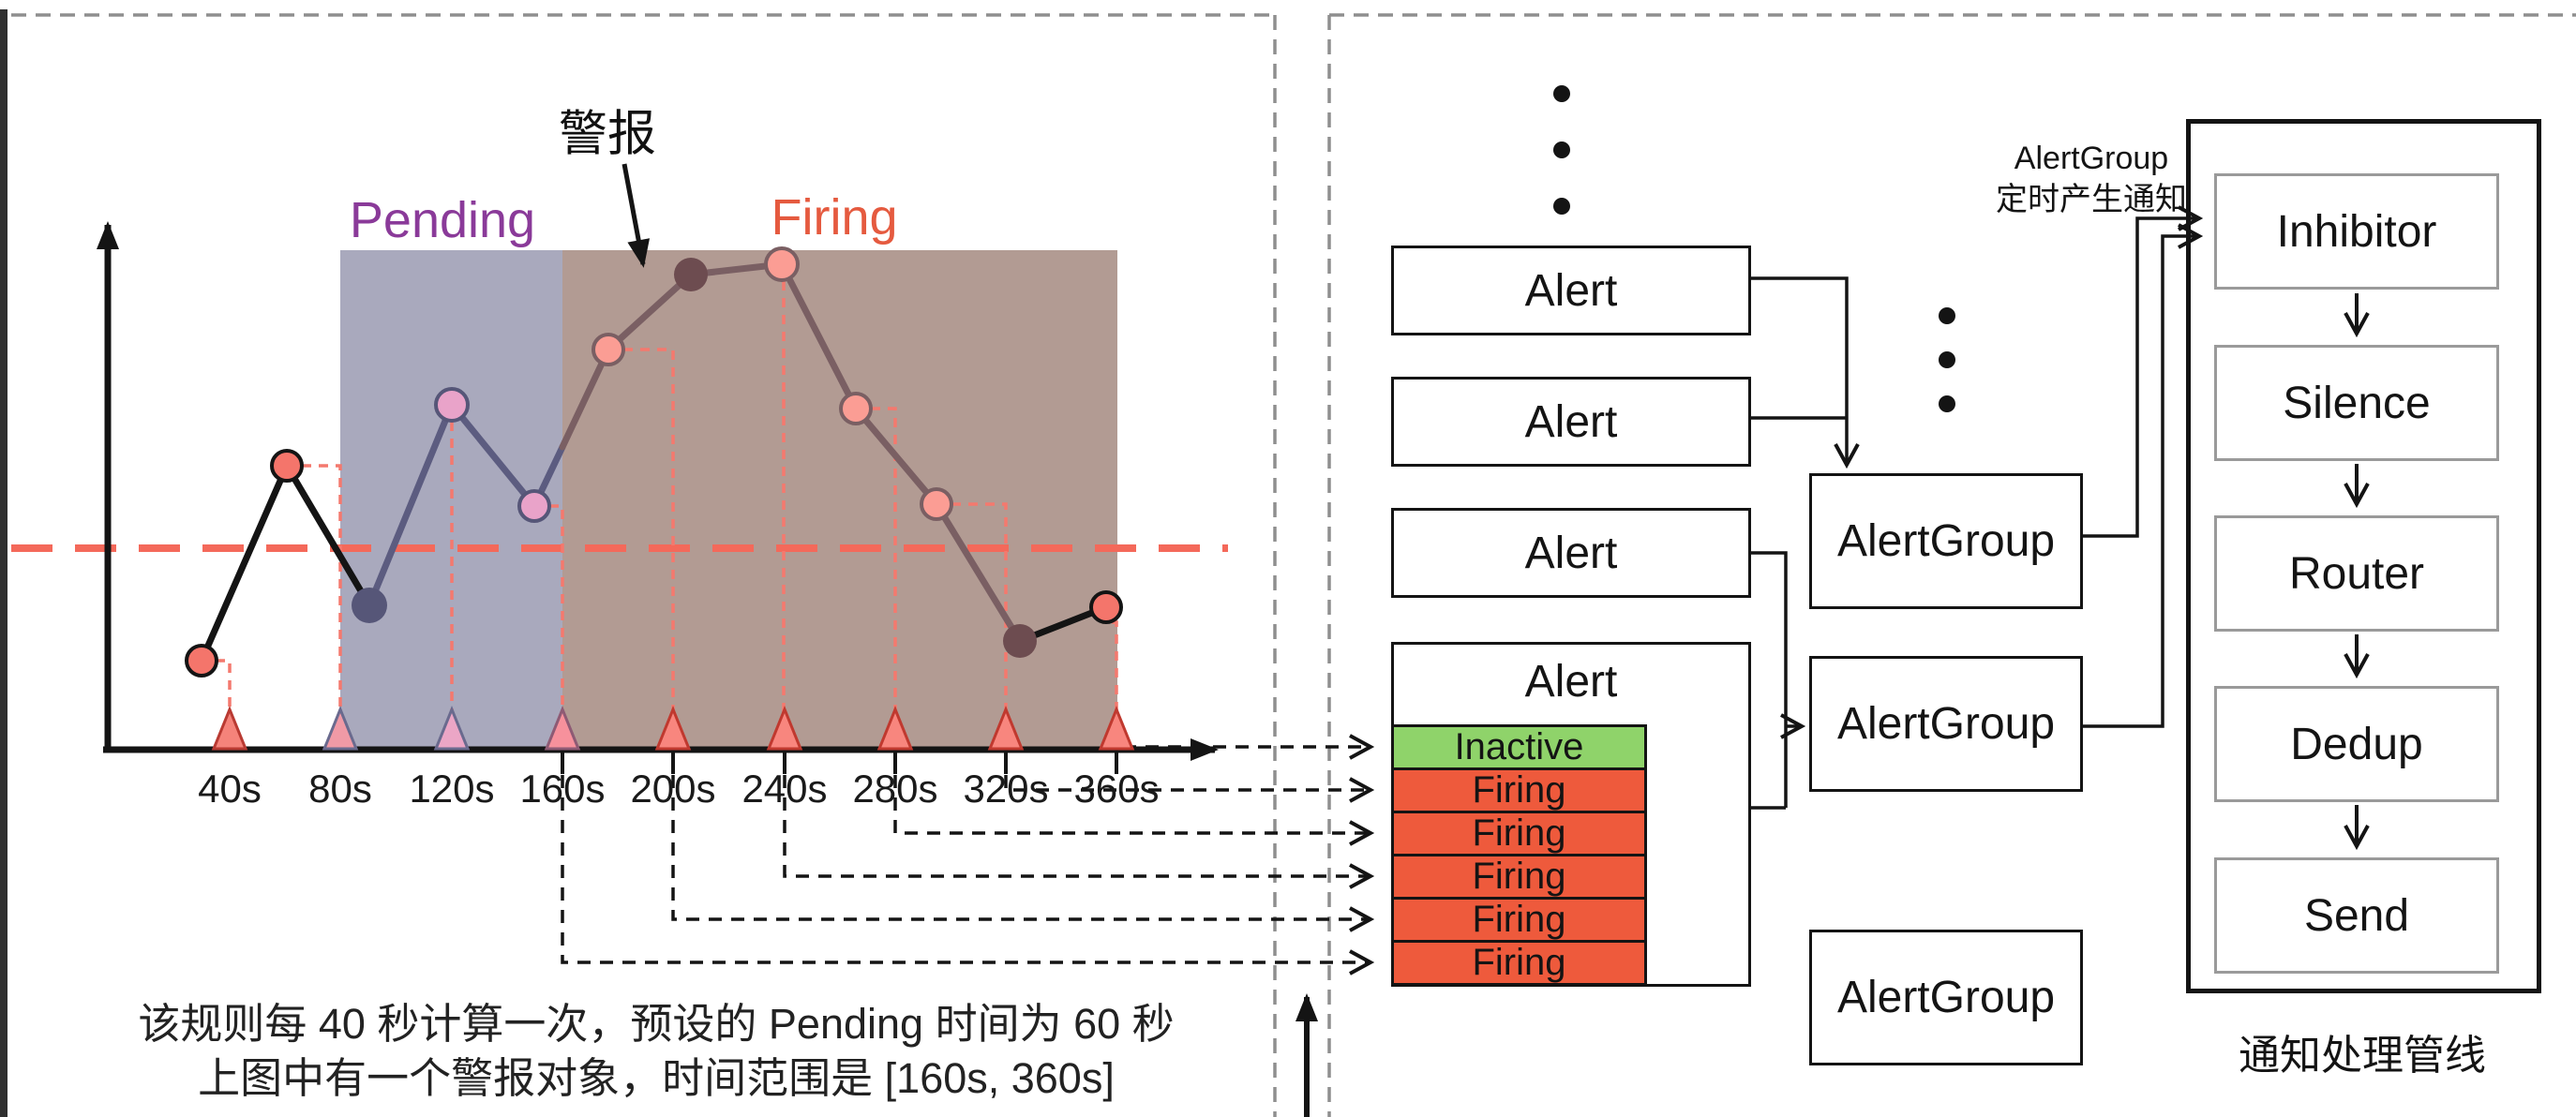  I want to click on pipeline-stage-router: Router, so click(2356, 574).